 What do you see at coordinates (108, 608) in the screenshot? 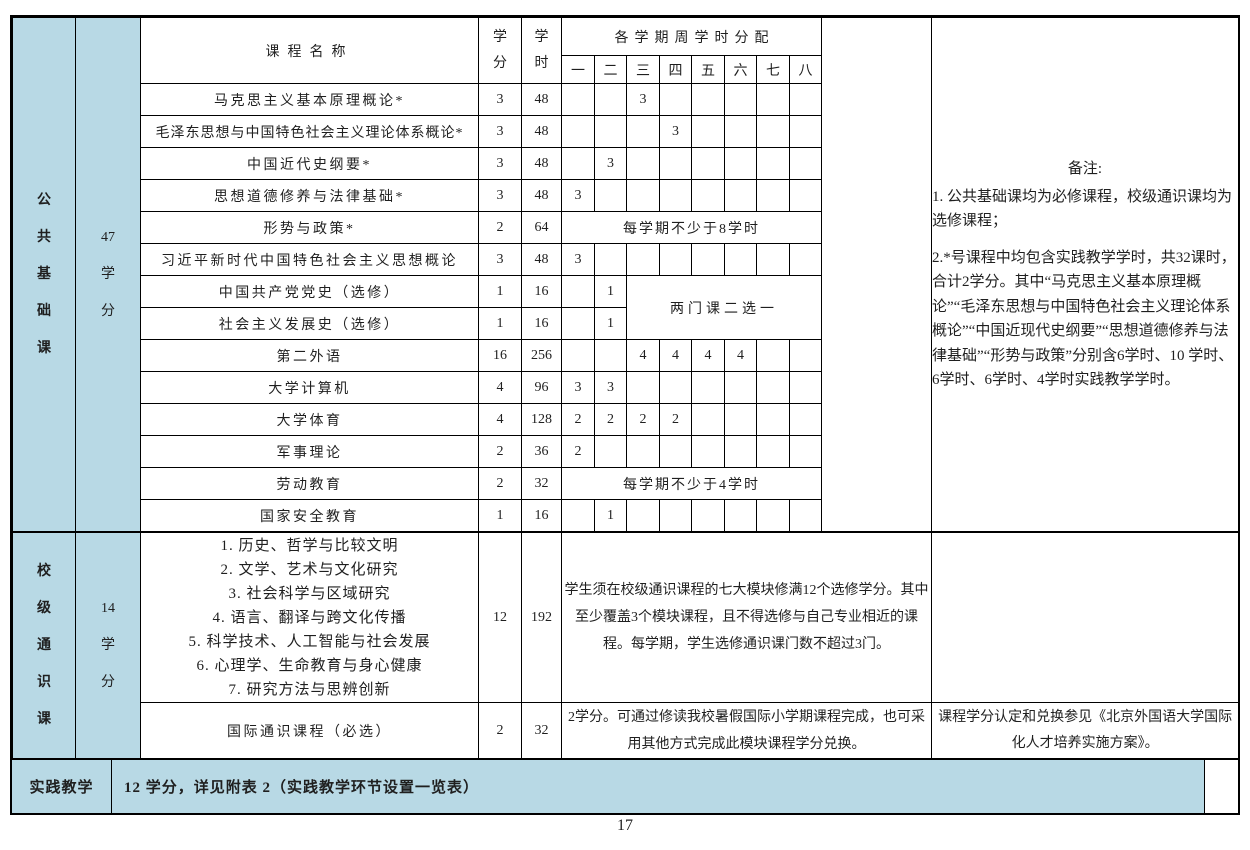
I see `total-credits-line: 14` at bounding box center [108, 608].